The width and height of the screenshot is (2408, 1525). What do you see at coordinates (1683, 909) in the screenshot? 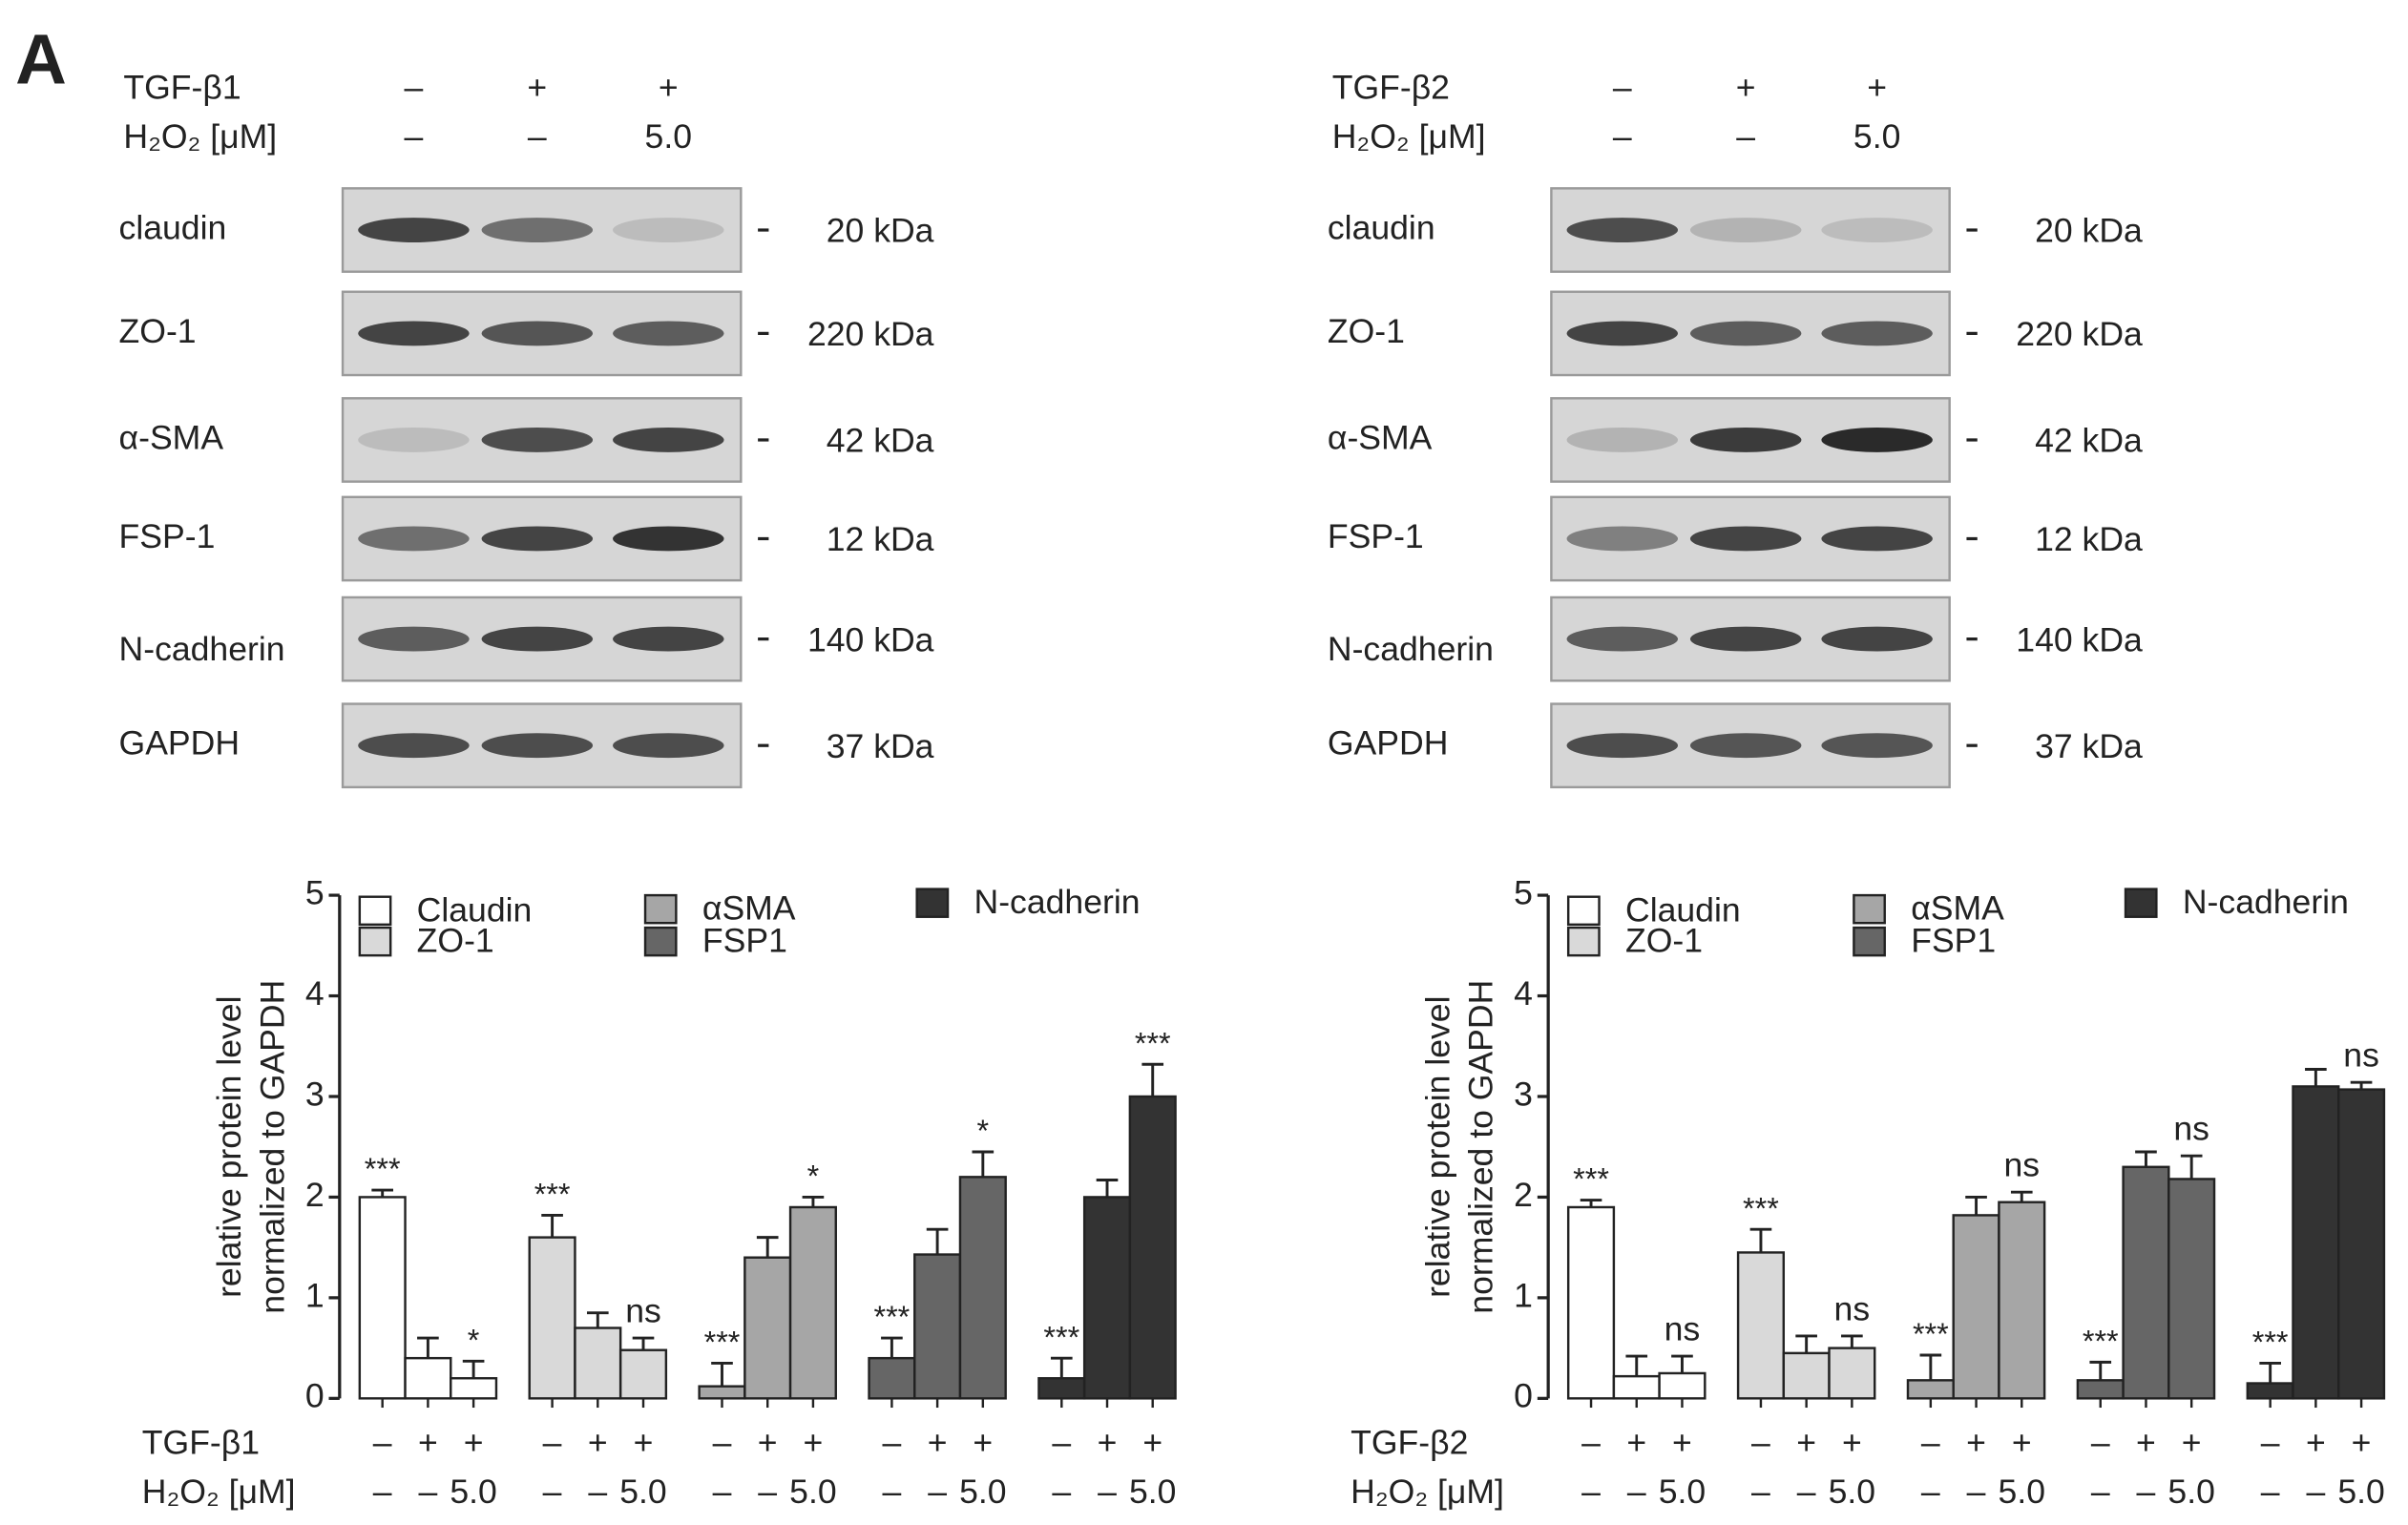
I see `legend-label: Claudin` at bounding box center [1683, 909].